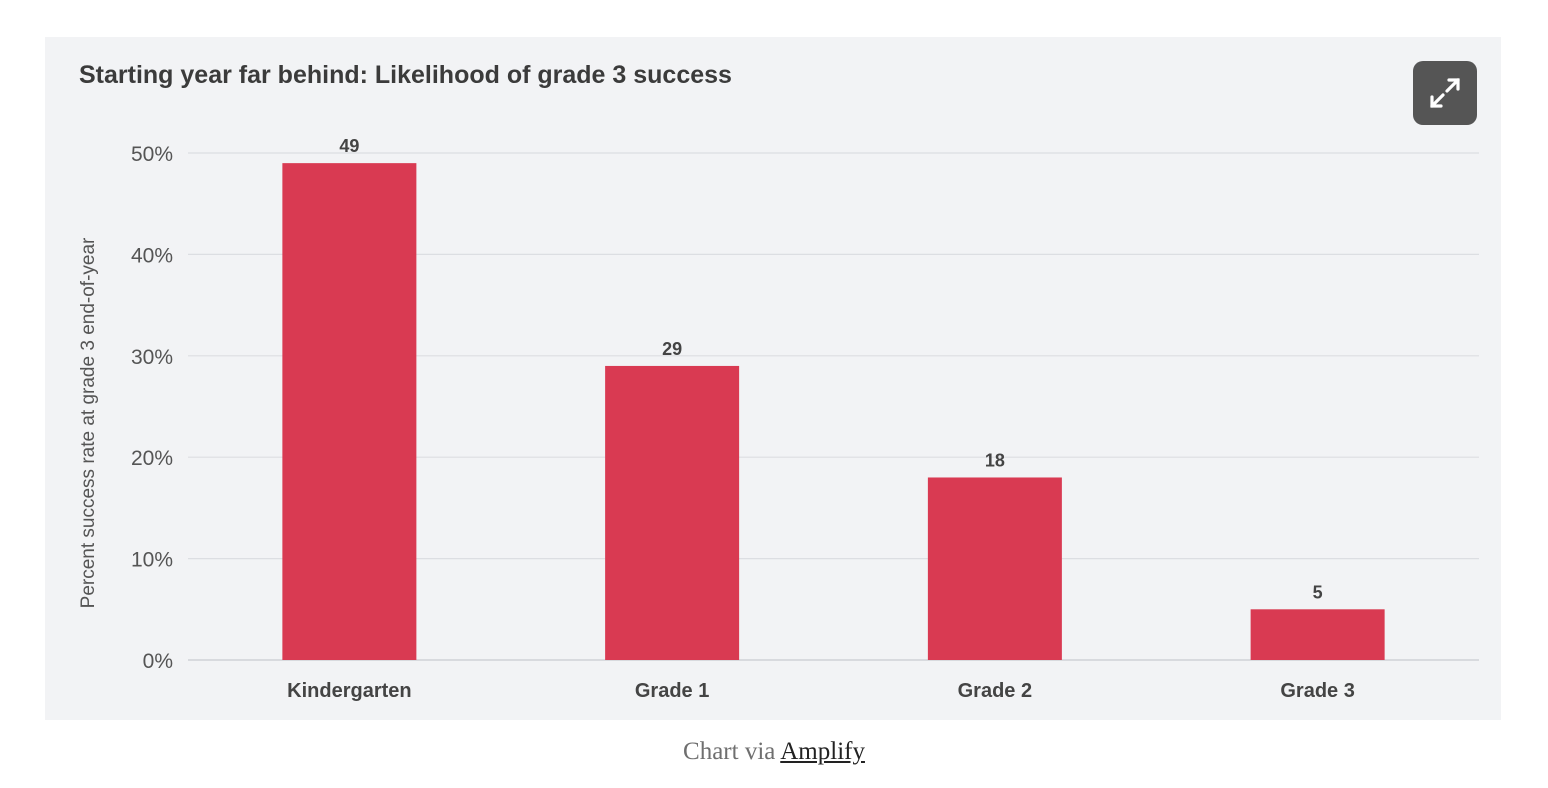 This screenshot has width=1548, height=788. I want to click on chart-caption: Chart via Amplify, so click(774, 752).